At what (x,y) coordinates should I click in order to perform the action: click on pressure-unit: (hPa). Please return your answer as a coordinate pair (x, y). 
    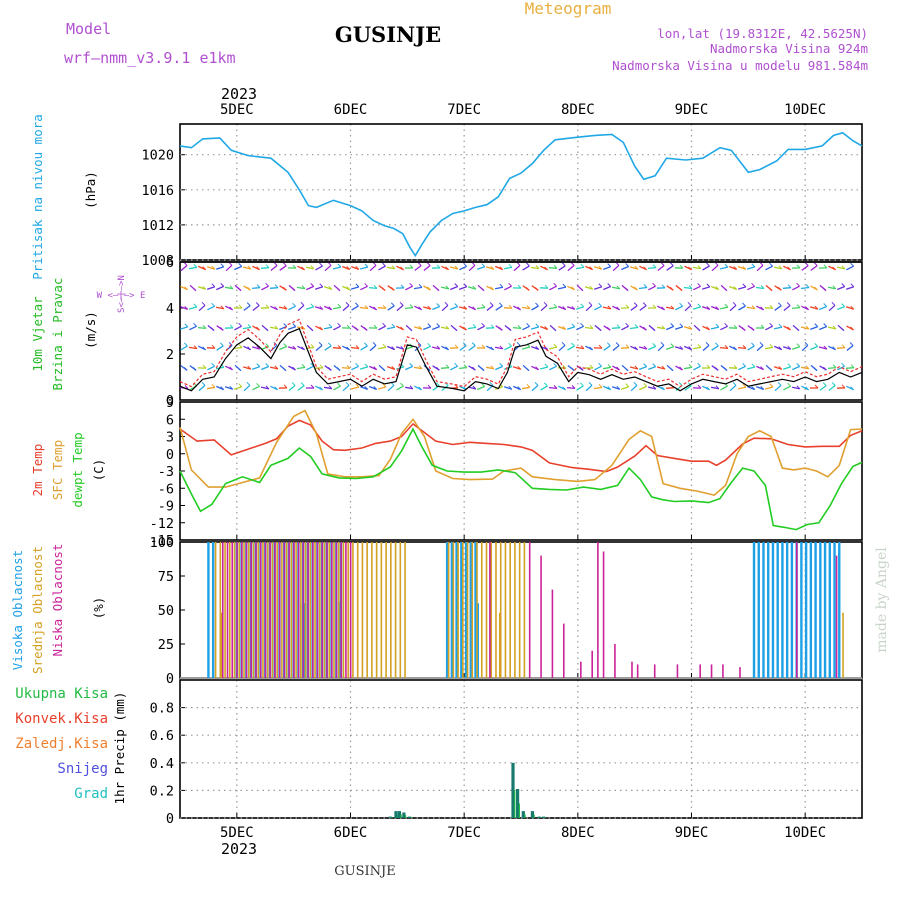
    Looking at the image, I should click on (90, 190).